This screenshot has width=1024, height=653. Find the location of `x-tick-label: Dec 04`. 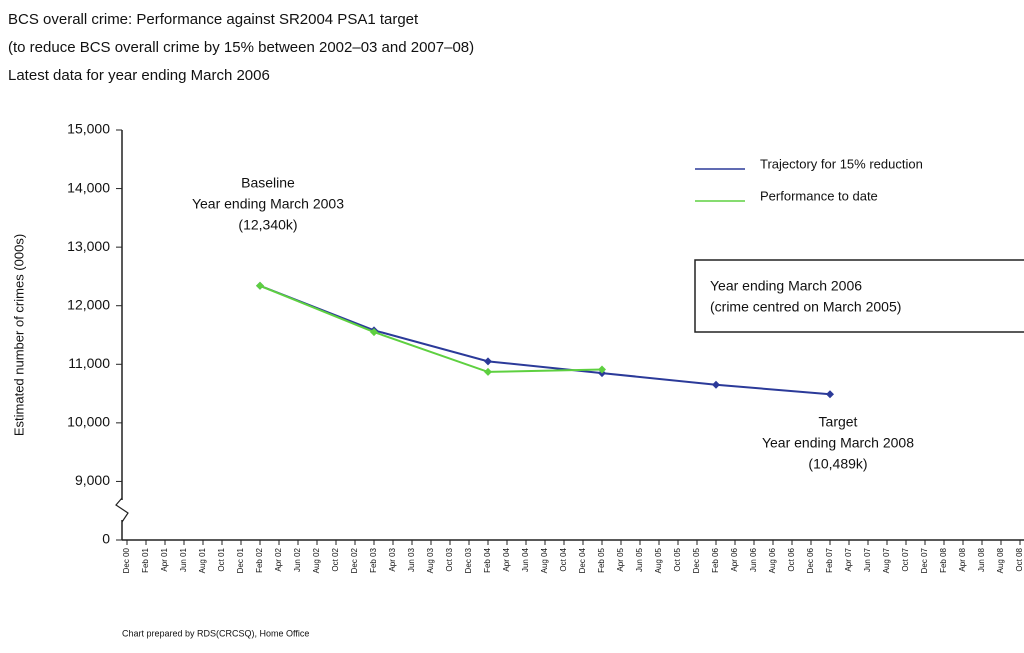

x-tick-label: Dec 04 is located at coordinates (582, 560).